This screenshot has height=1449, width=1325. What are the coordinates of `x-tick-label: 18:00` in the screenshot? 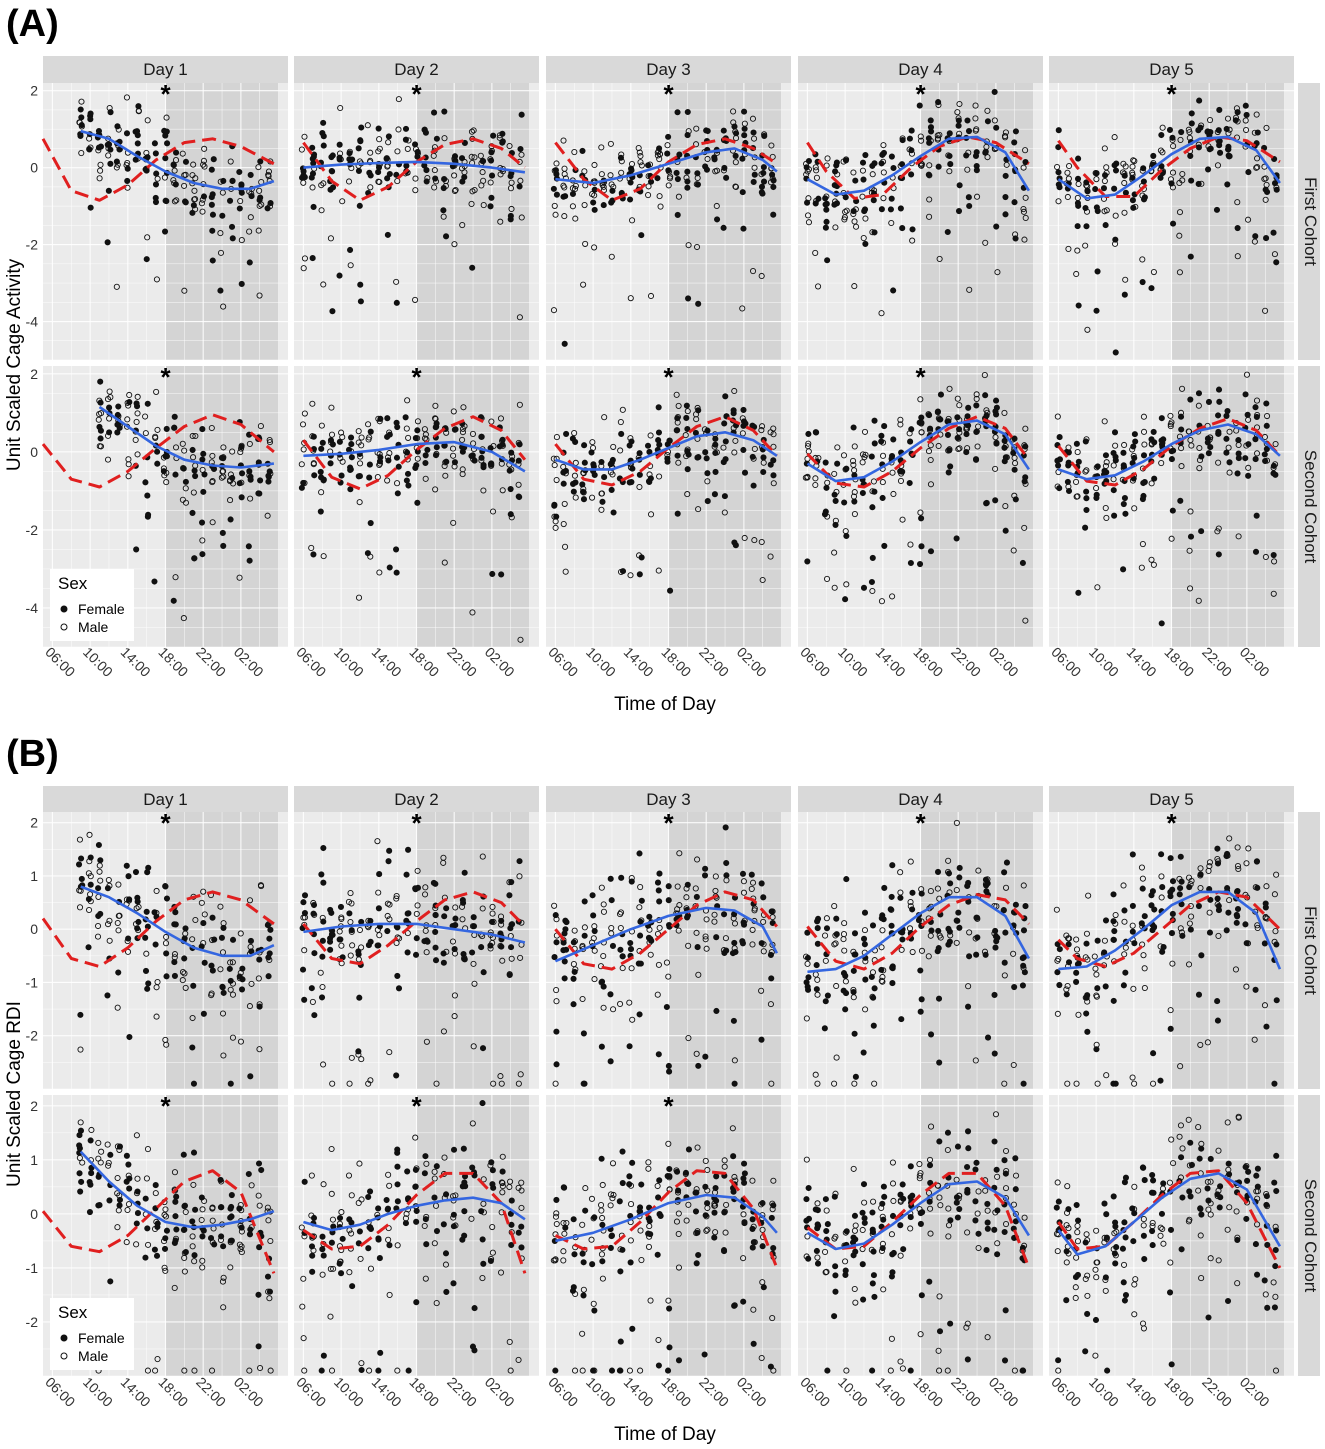 It's located at (424, 662).